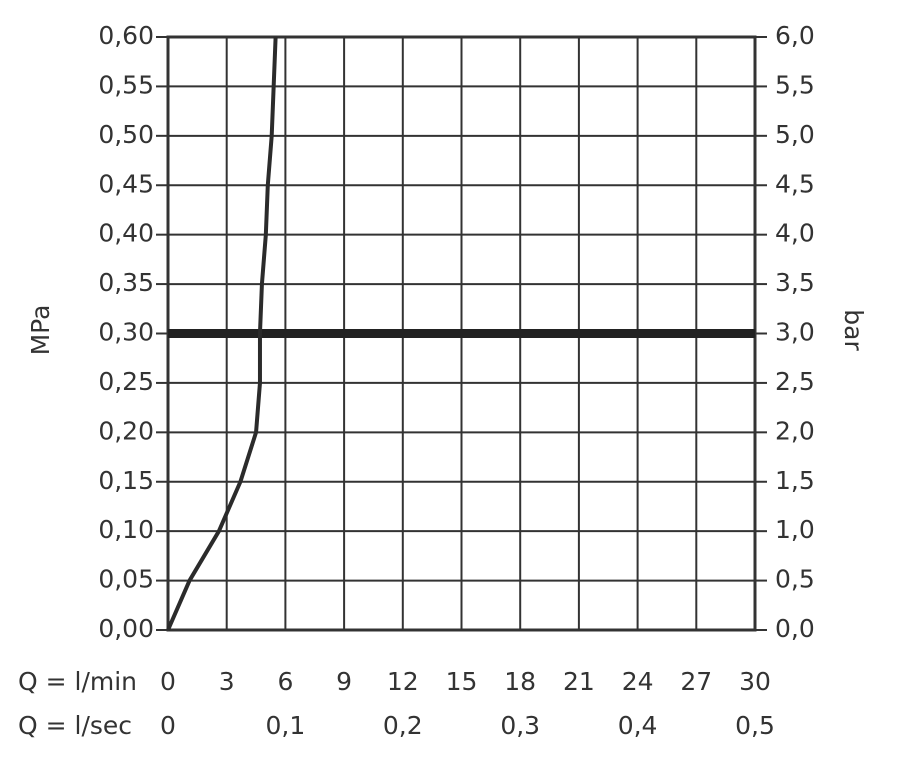 This screenshot has height=779, width=904. What do you see at coordinates (126, 579) in the screenshot?
I see `y-tick-label: 0,05` at bounding box center [126, 579].